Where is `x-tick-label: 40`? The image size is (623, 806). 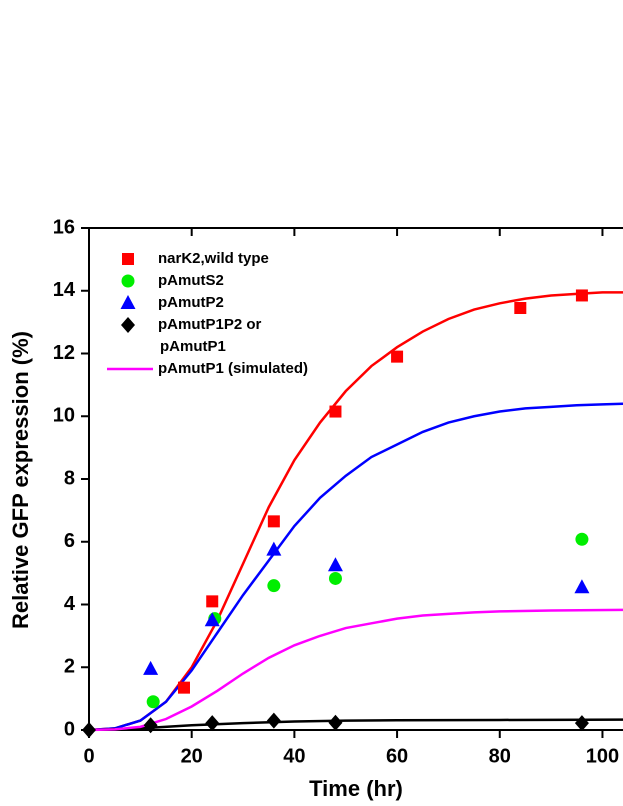 x-tick-label: 40 is located at coordinates (294, 756).